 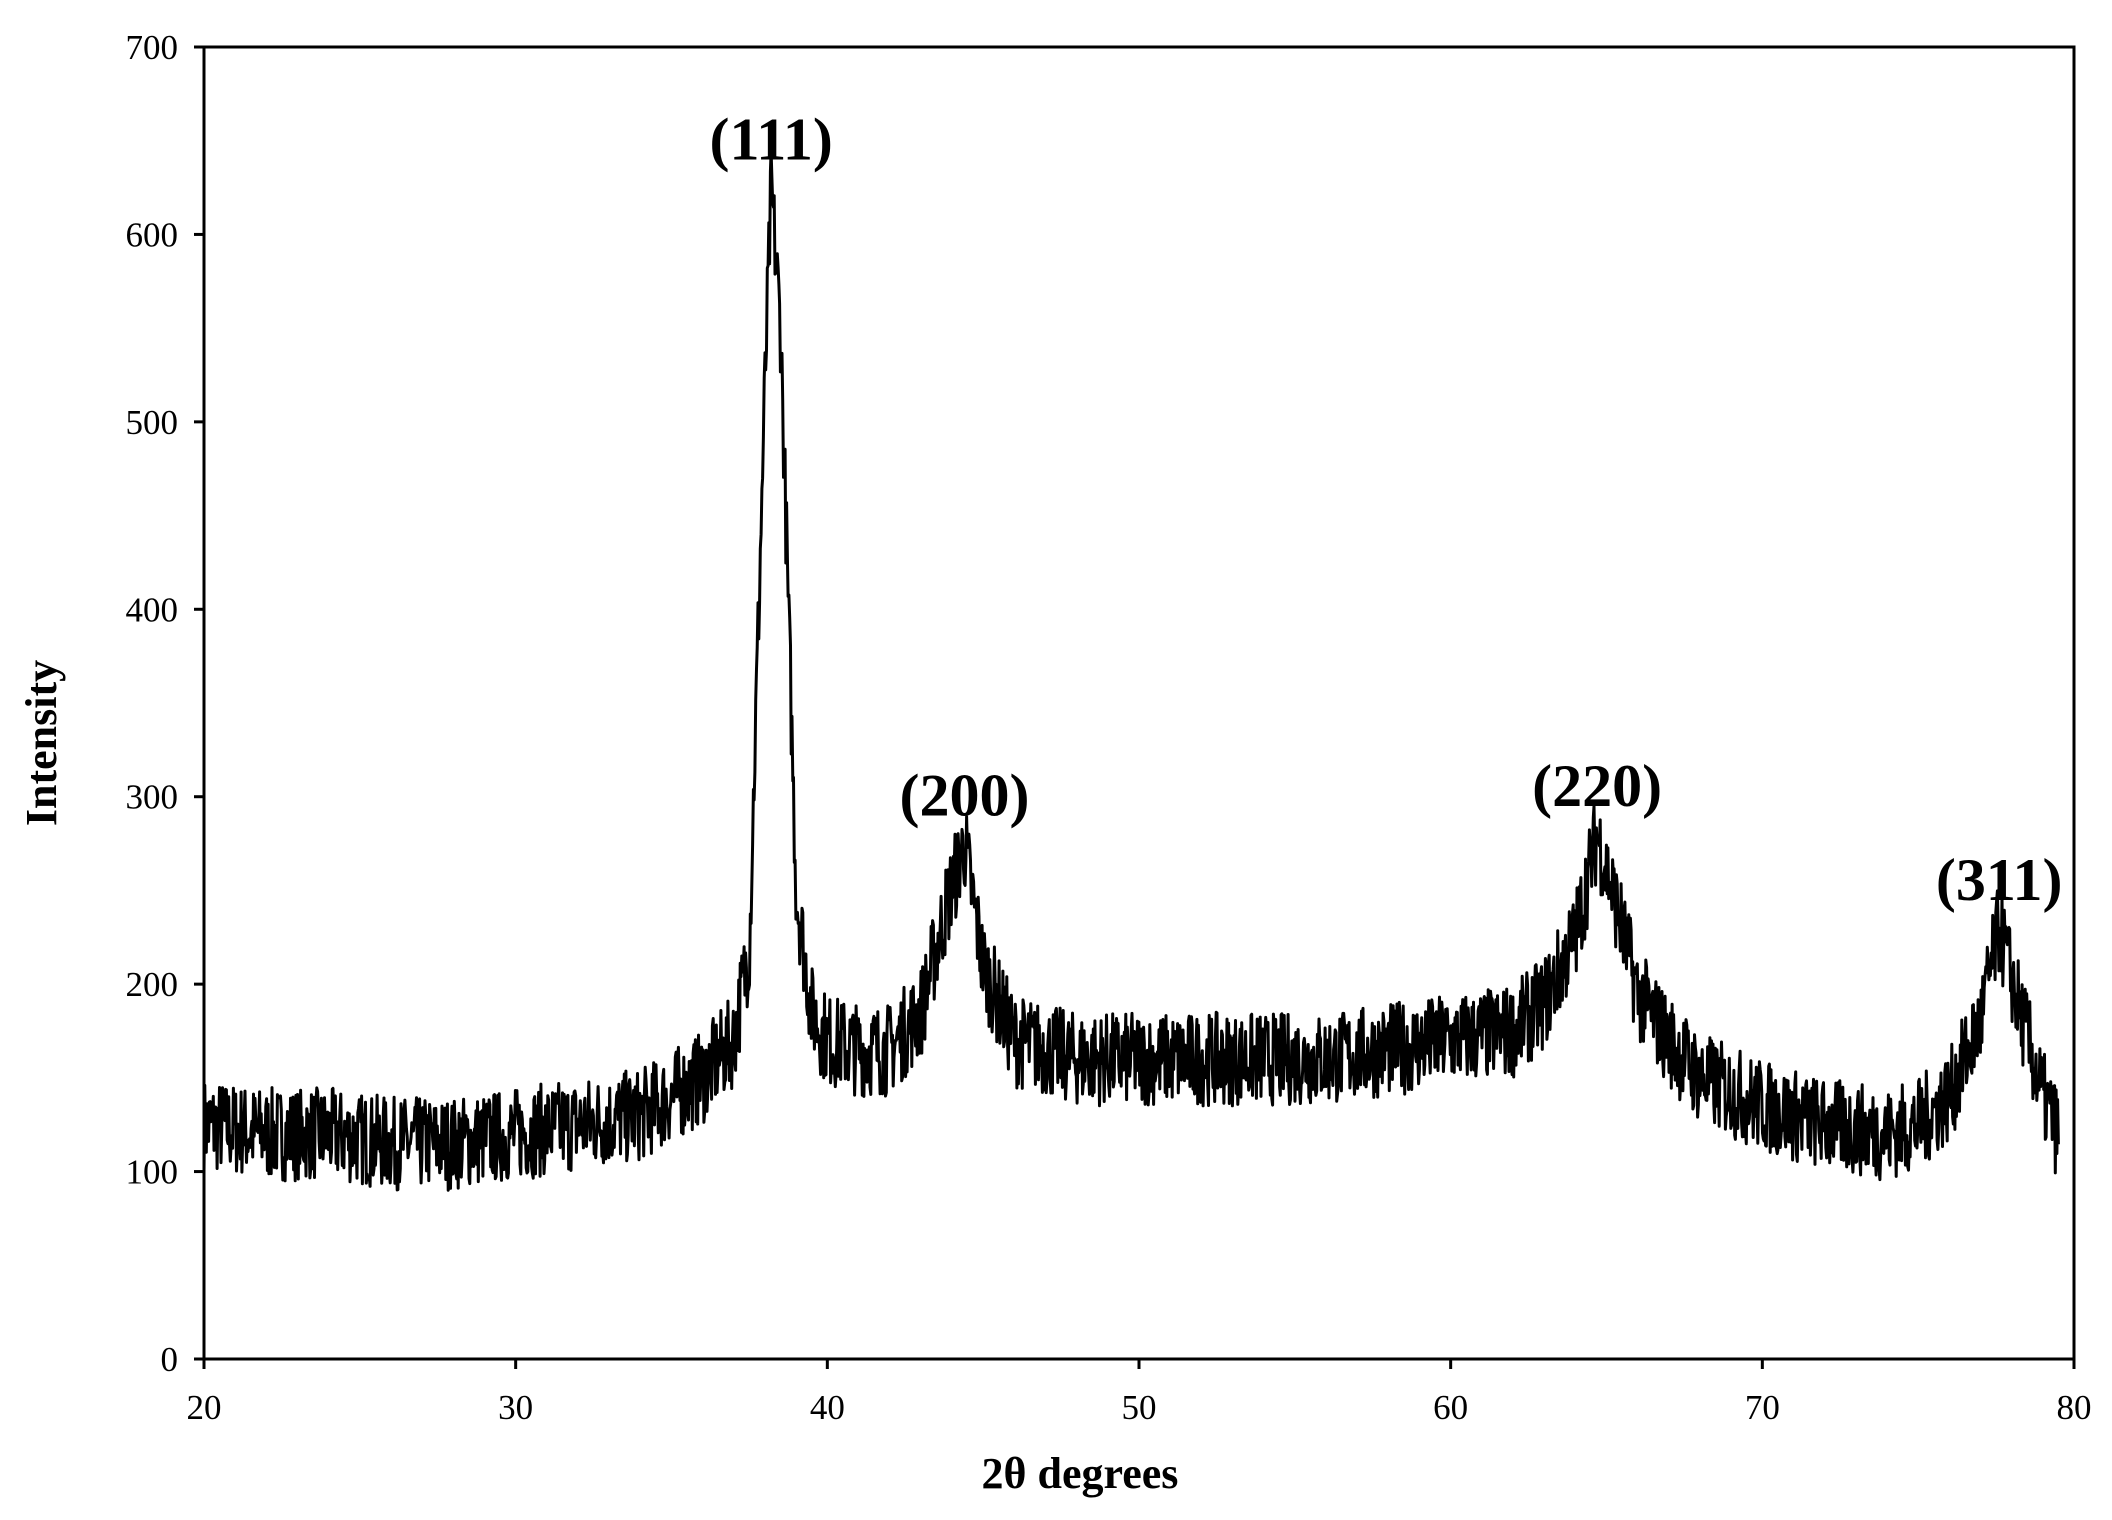 I want to click on x-tick-label: 60, so click(x=1450, y=1407).